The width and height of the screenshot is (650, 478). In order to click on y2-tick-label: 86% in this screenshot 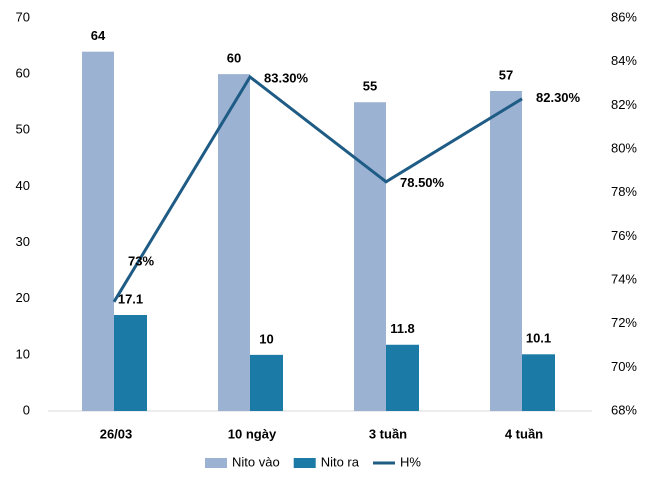, I will do `click(624, 16)`.